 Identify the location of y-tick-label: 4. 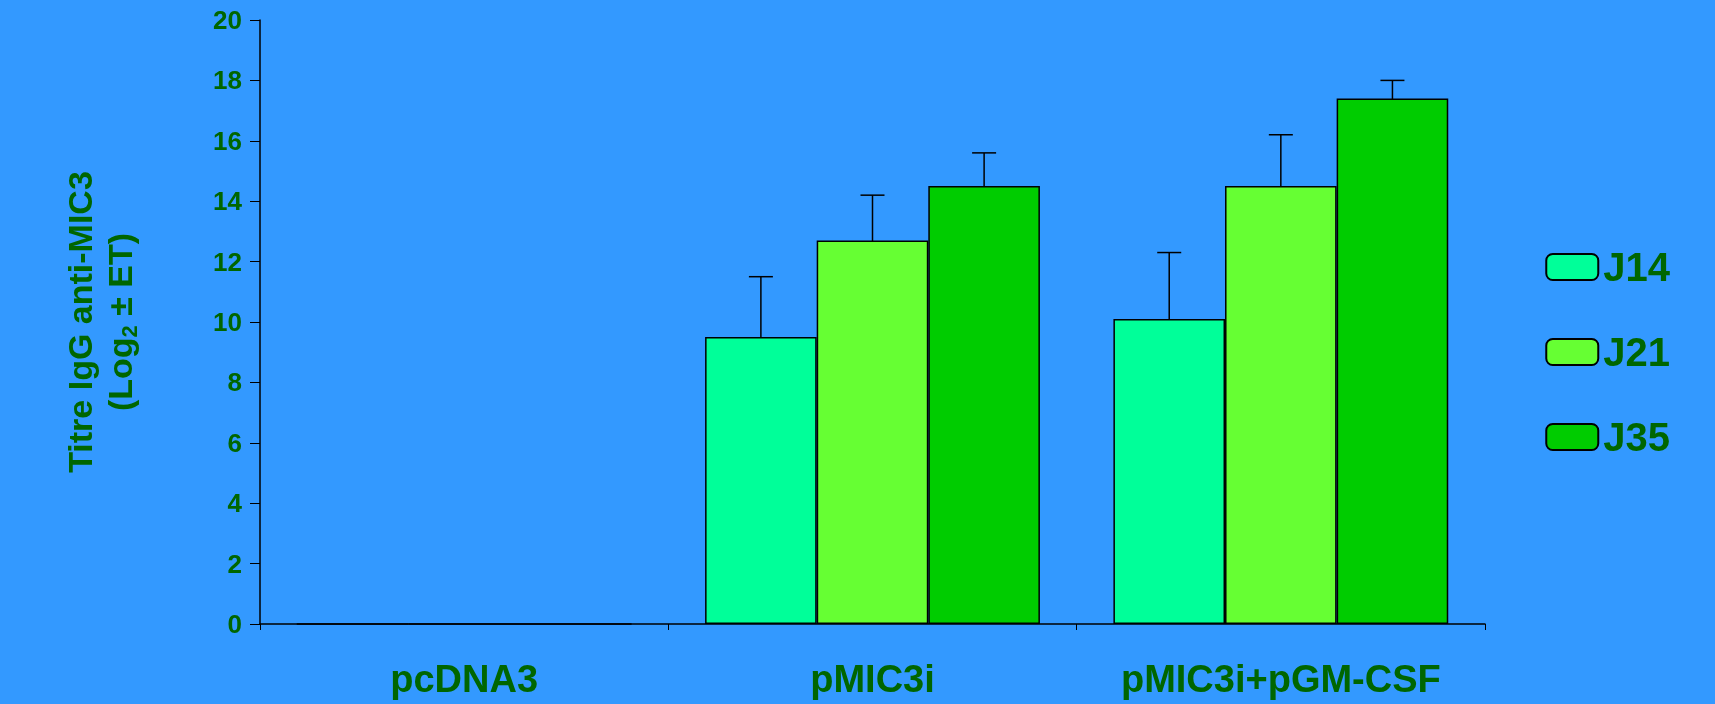
(235, 503).